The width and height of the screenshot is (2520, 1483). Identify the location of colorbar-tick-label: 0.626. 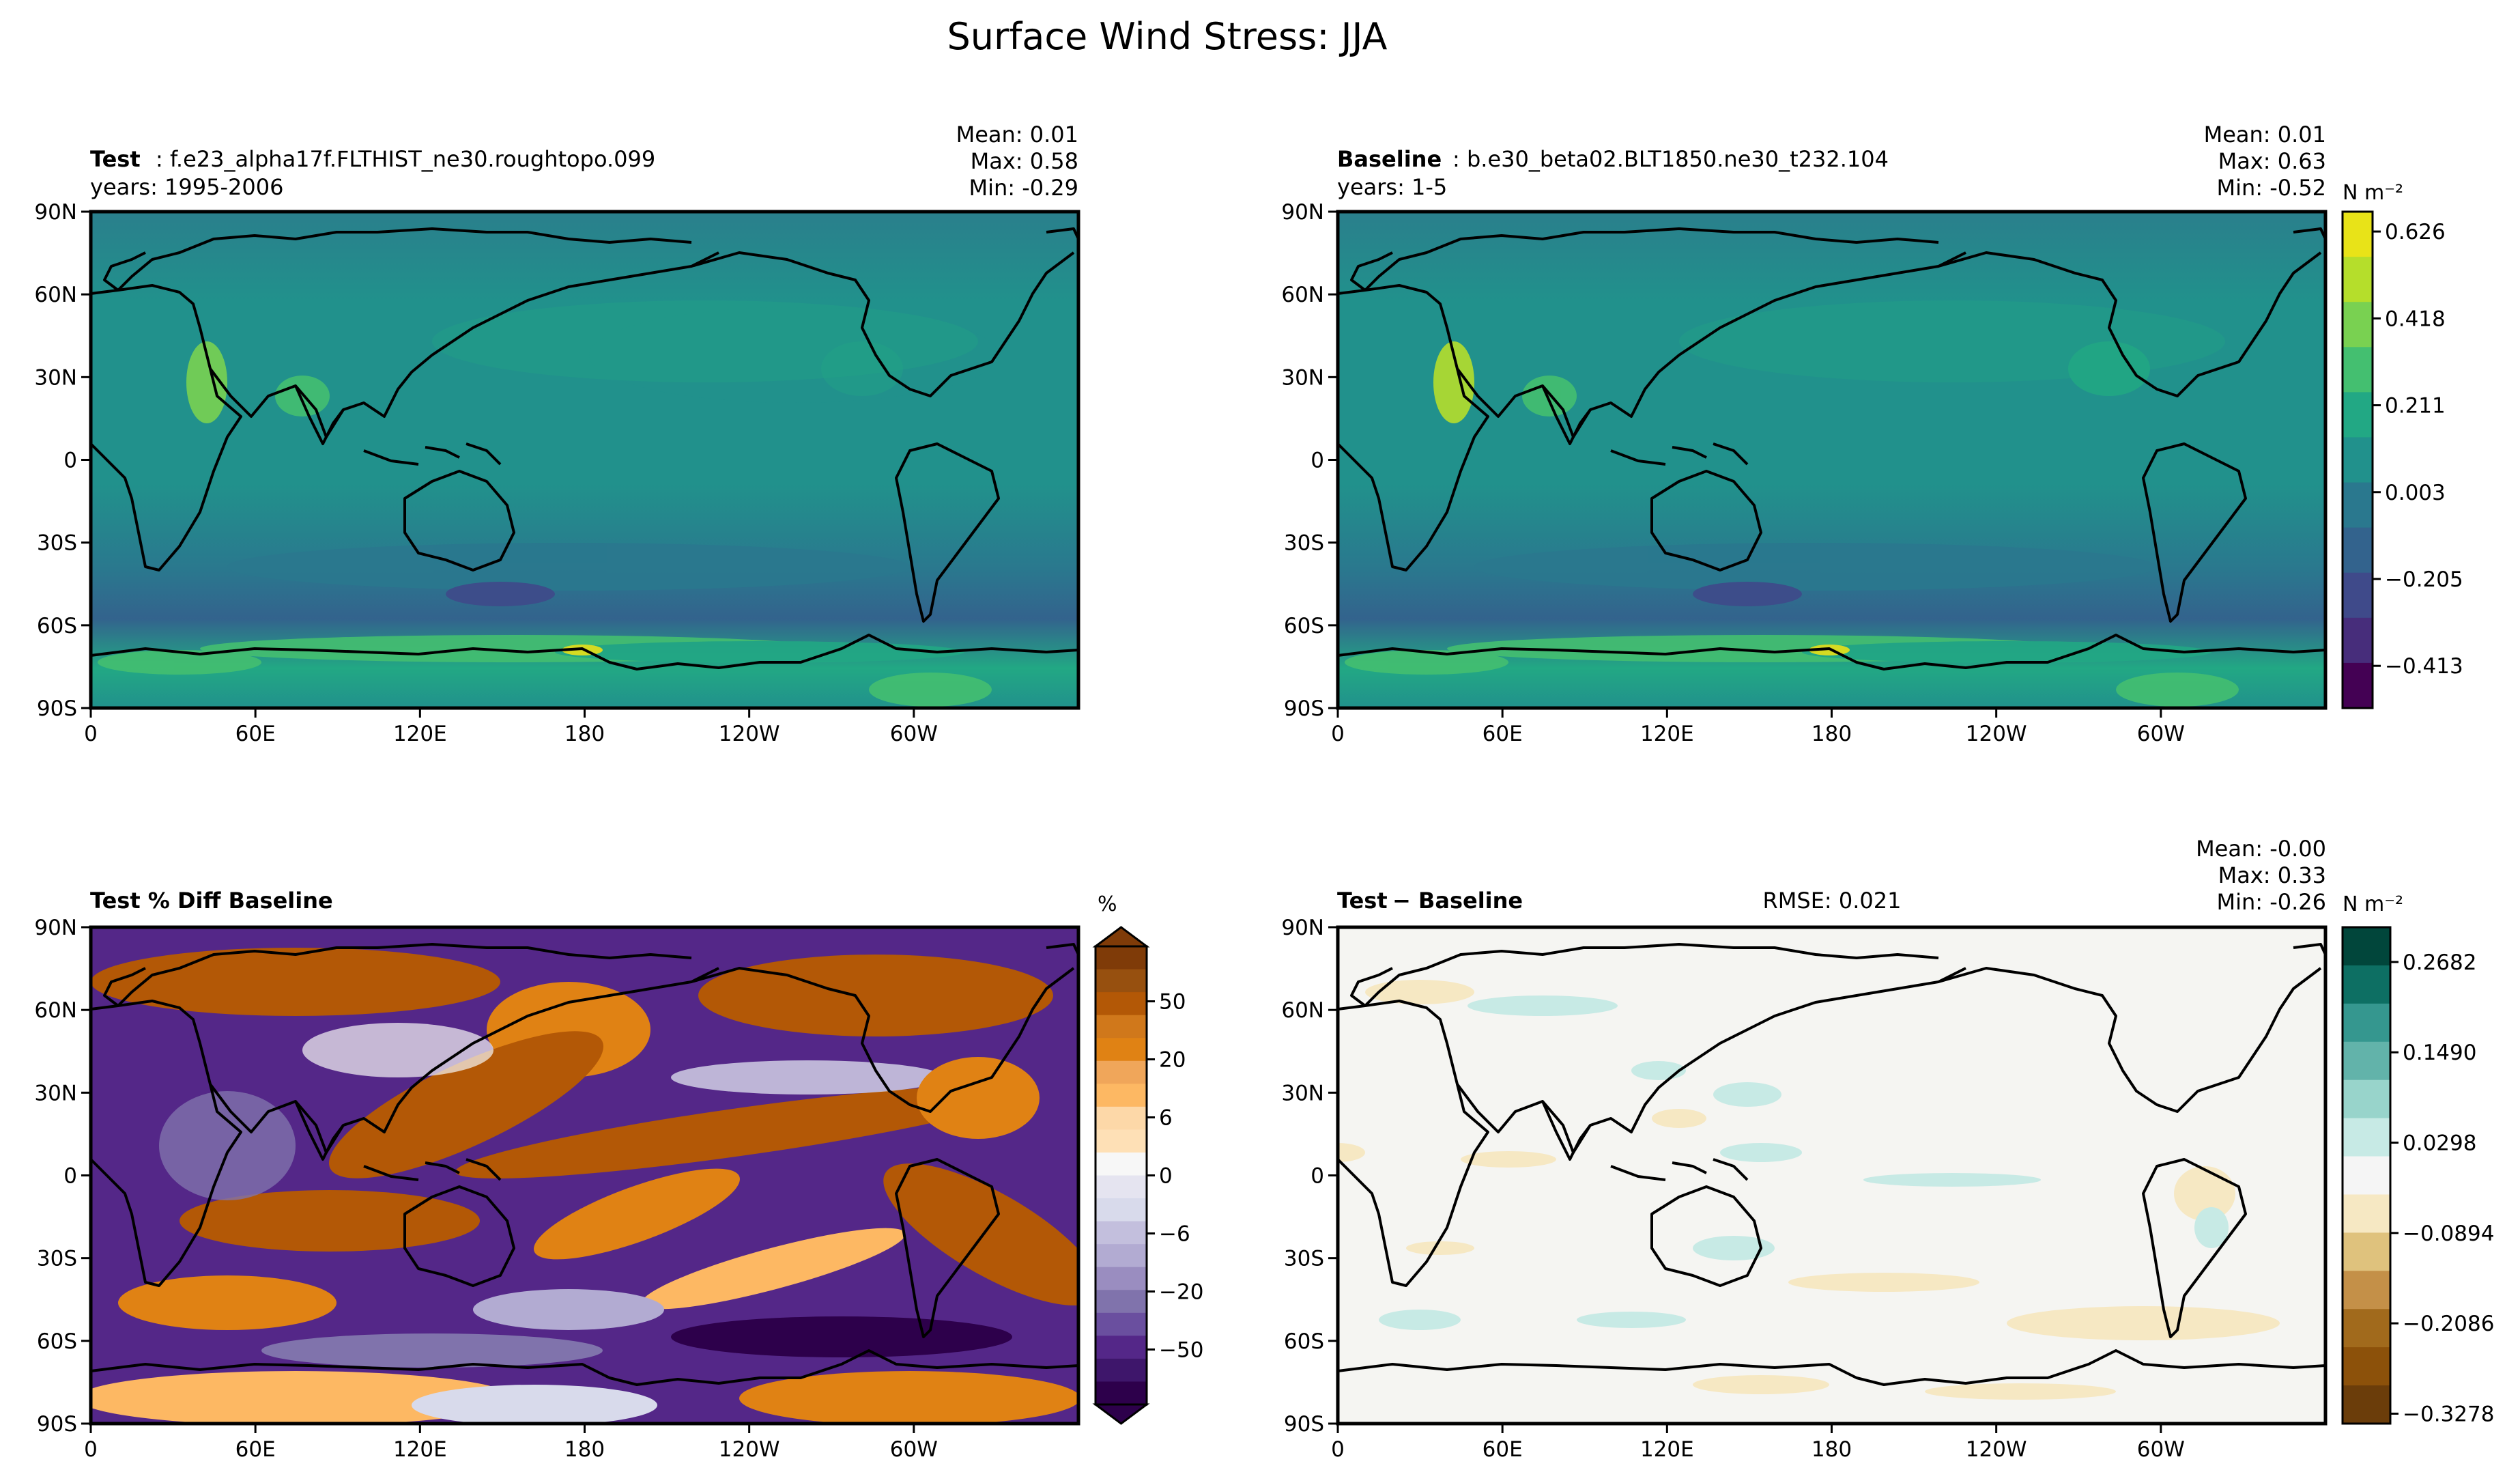
(2415, 232).